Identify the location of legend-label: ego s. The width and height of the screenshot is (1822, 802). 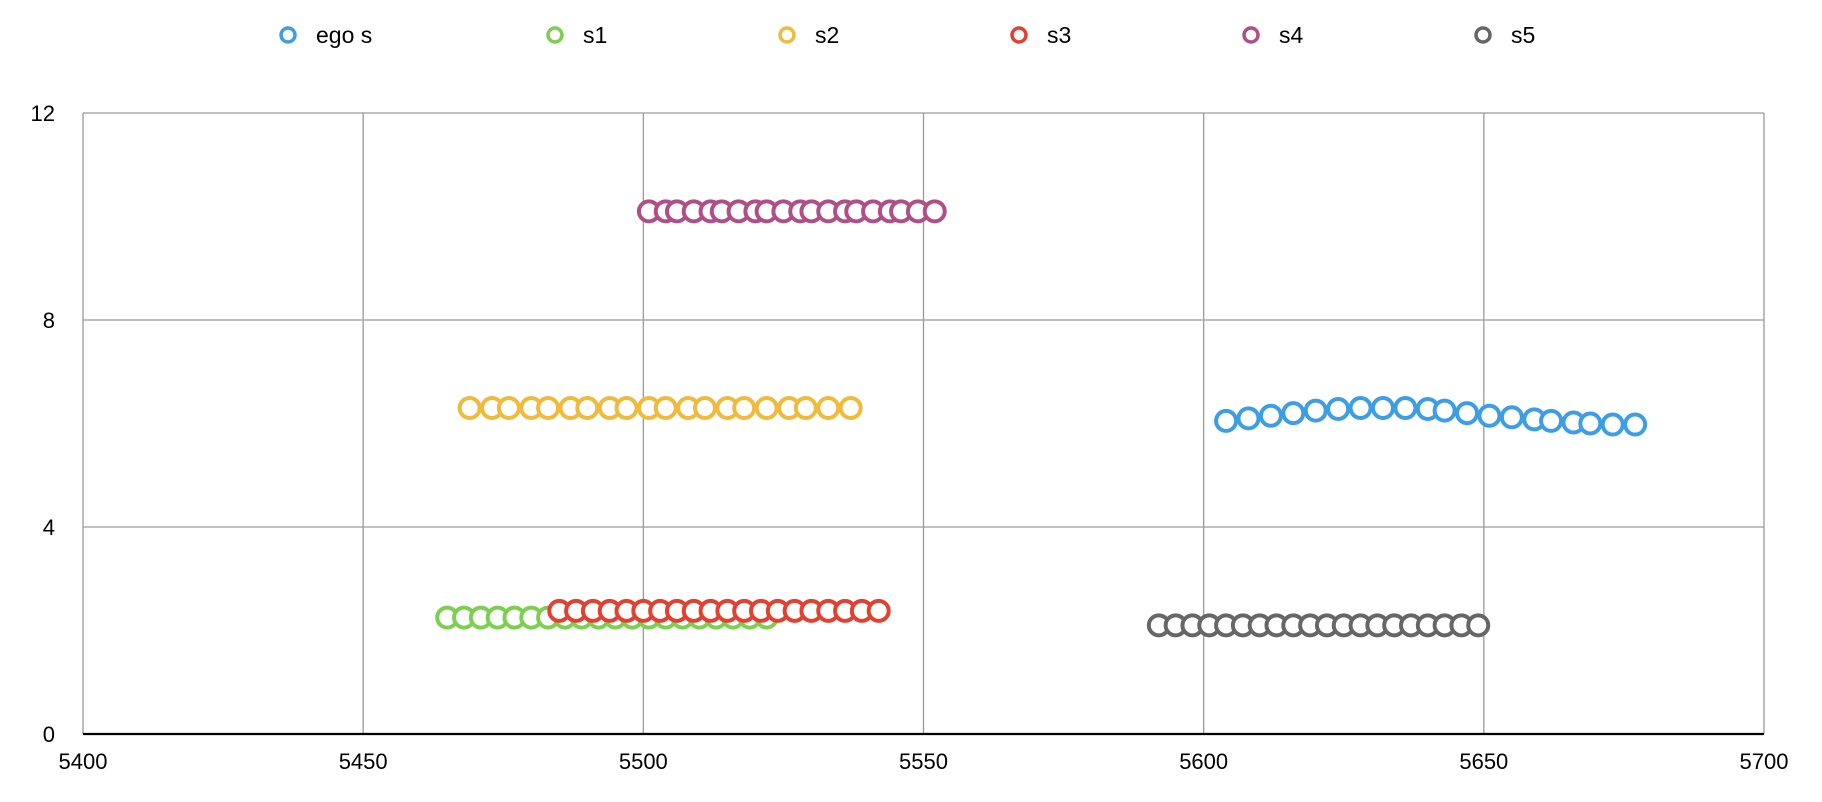
(344, 35).